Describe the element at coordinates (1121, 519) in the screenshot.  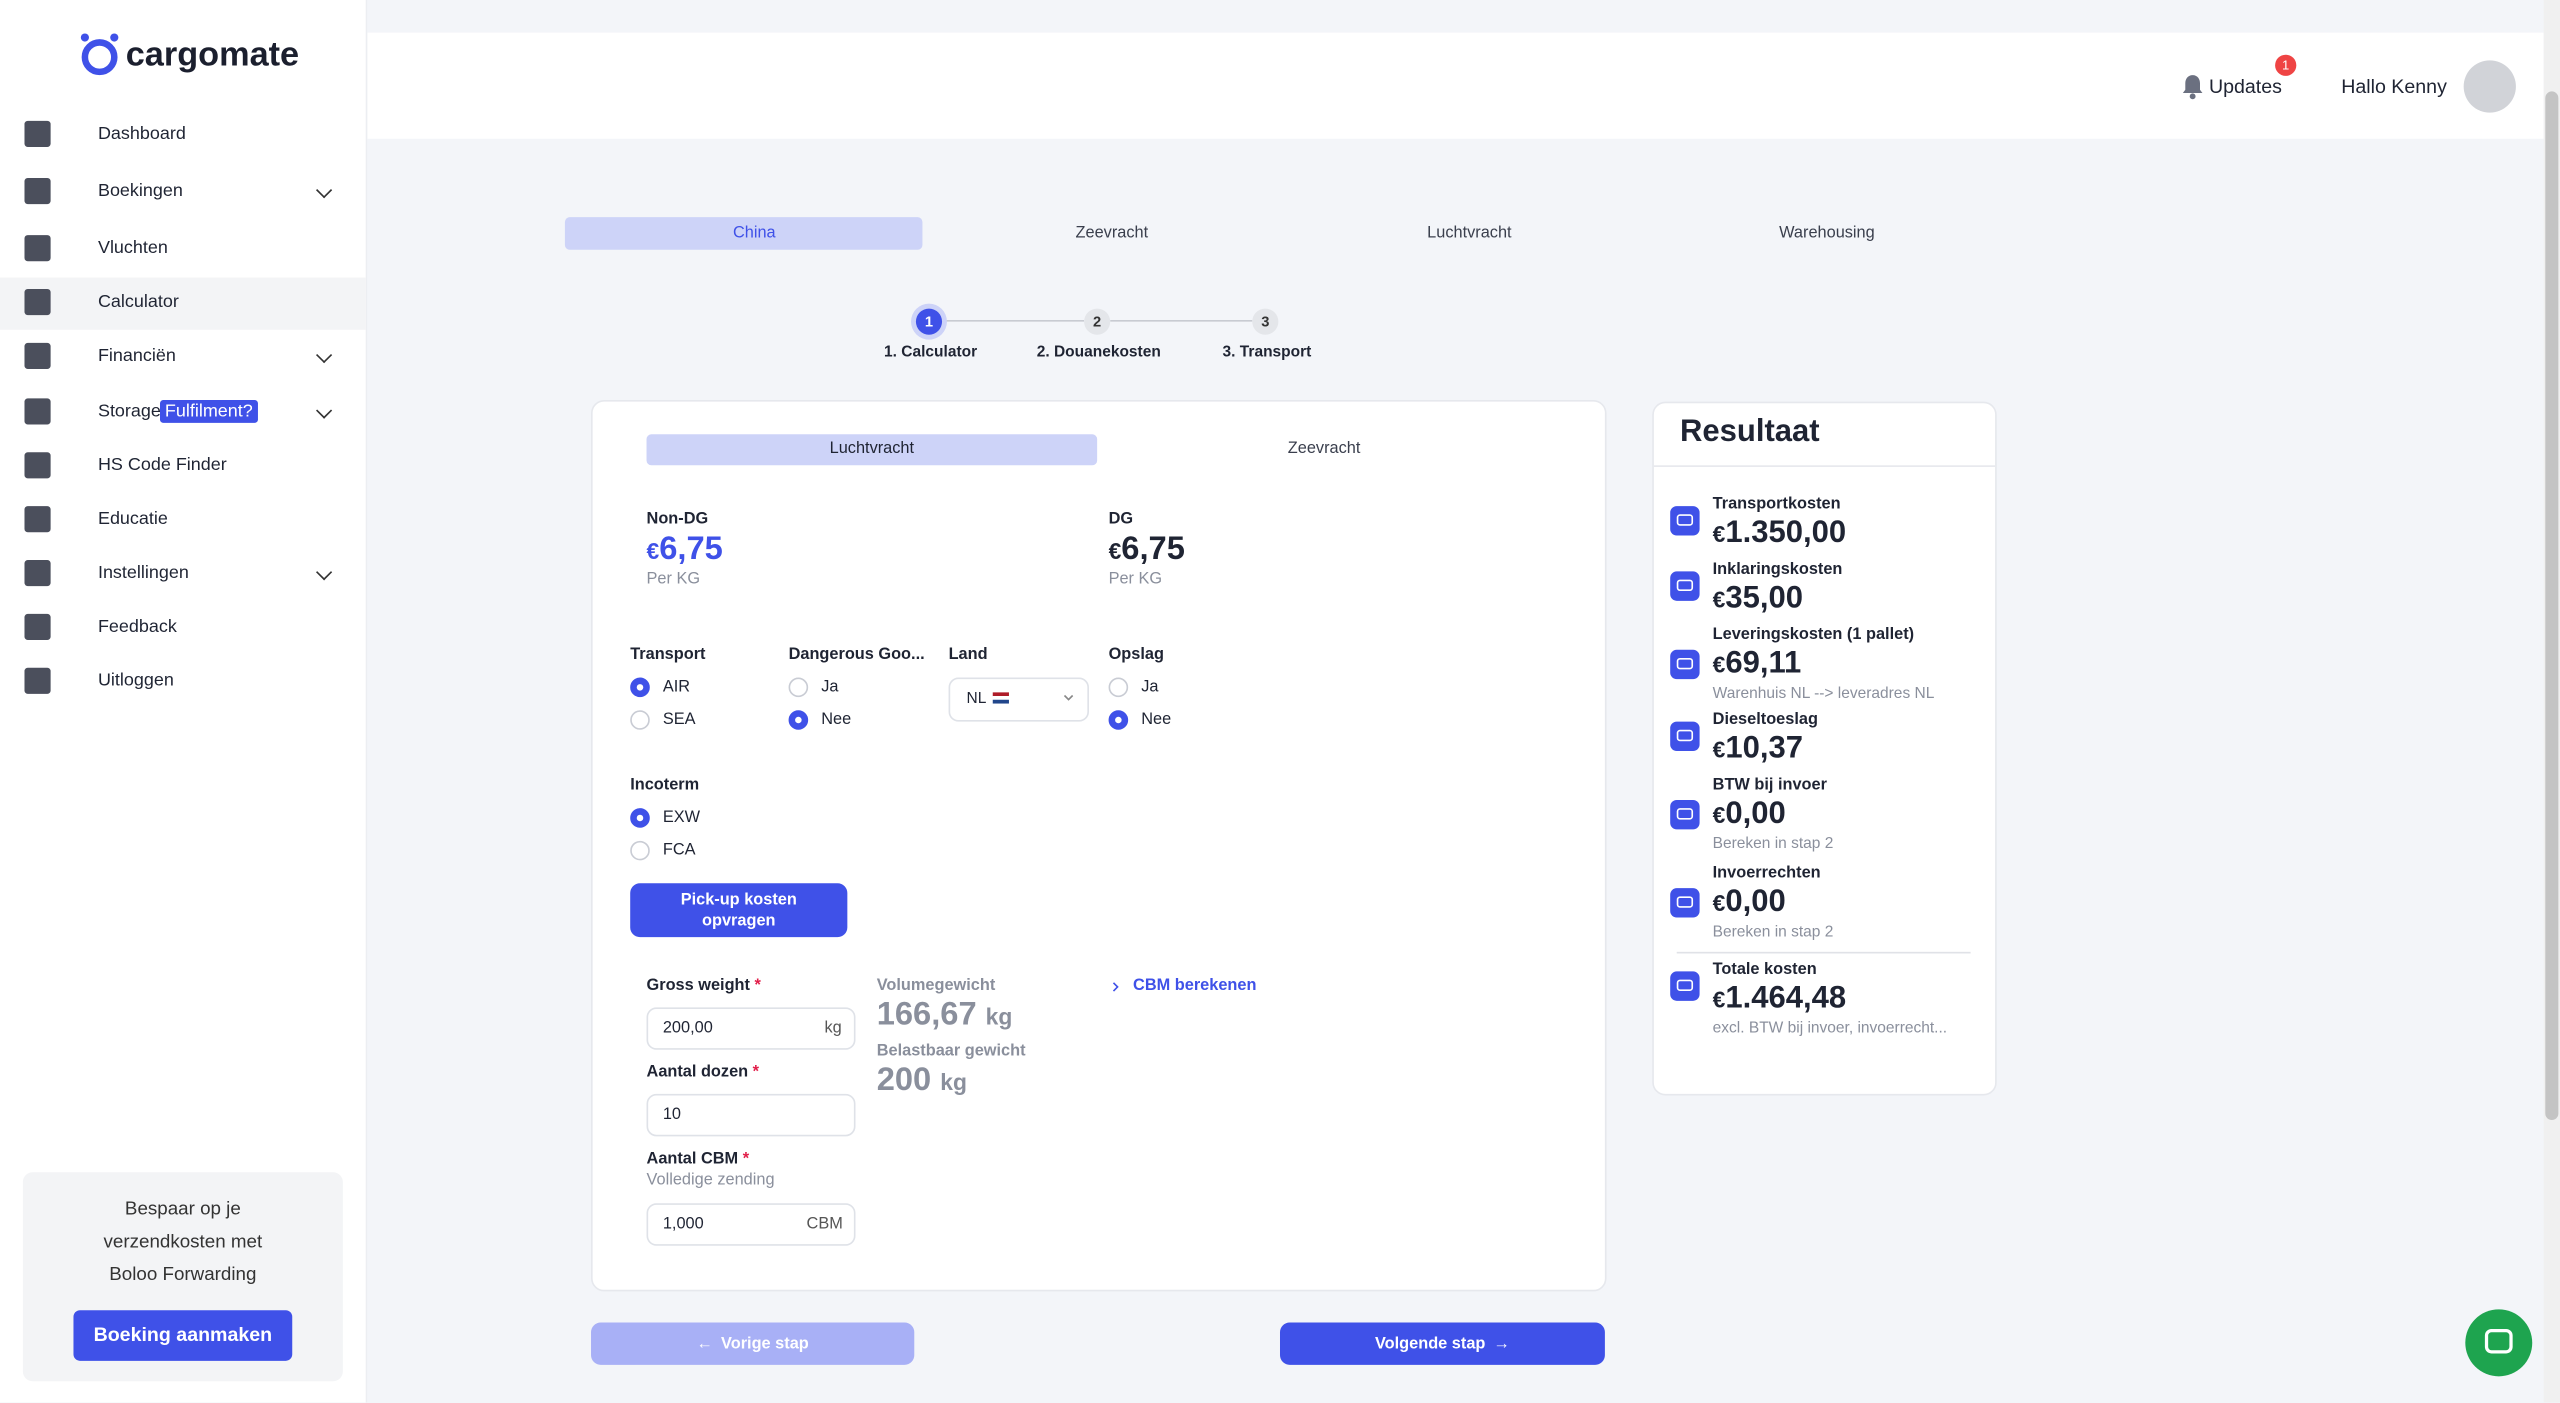
I see `price-label: DG` at that location.